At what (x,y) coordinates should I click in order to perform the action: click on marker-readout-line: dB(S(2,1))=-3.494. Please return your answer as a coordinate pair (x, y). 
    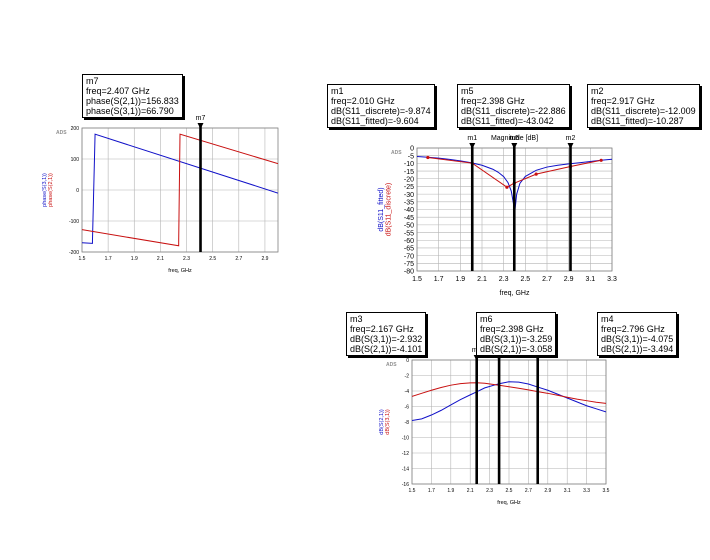
    Looking at the image, I should click on (637, 349).